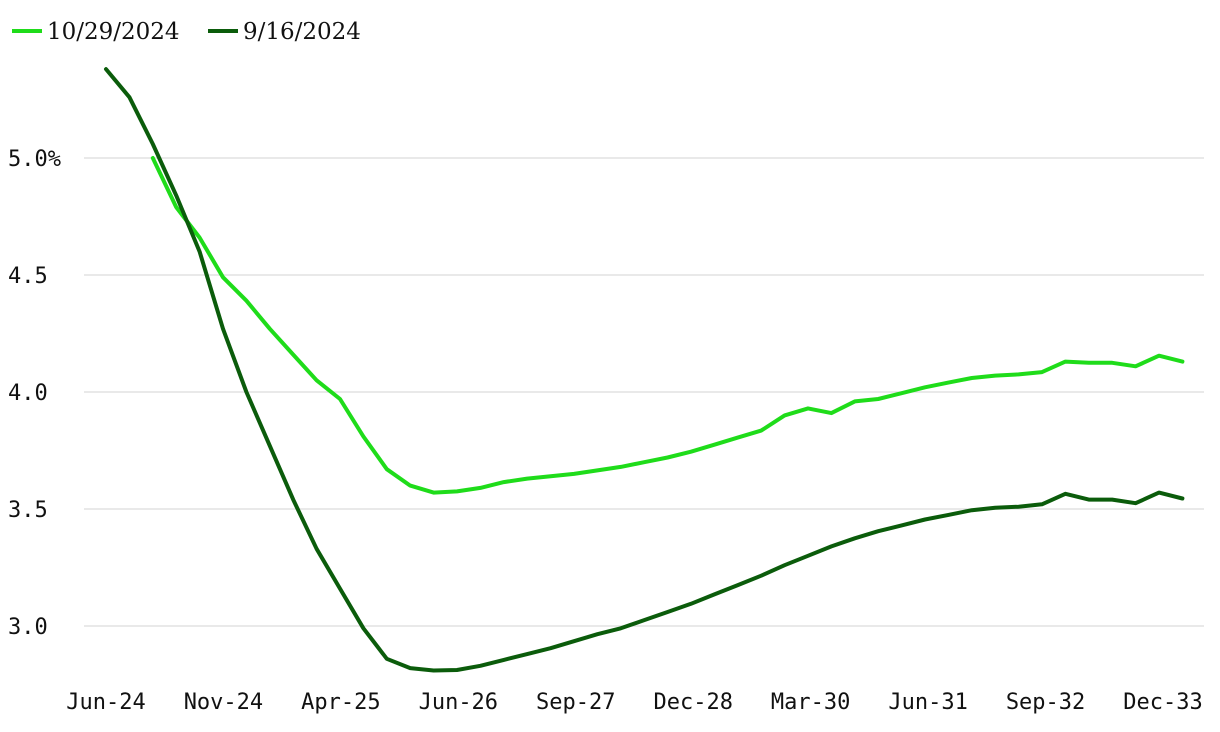  I want to click on x-tick-label: Nov-24, so click(223, 702).